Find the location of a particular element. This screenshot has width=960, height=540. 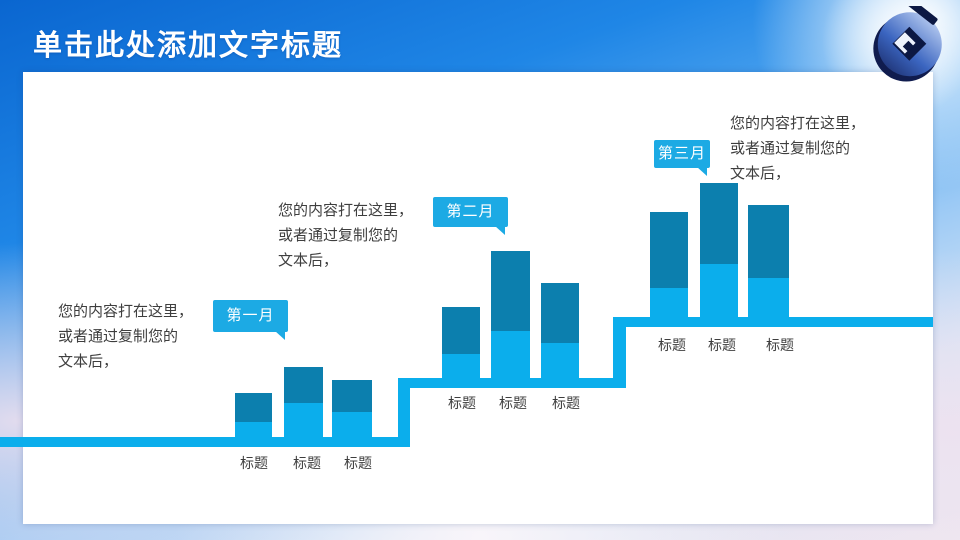

month-badge: 第三月 is located at coordinates (682, 158).